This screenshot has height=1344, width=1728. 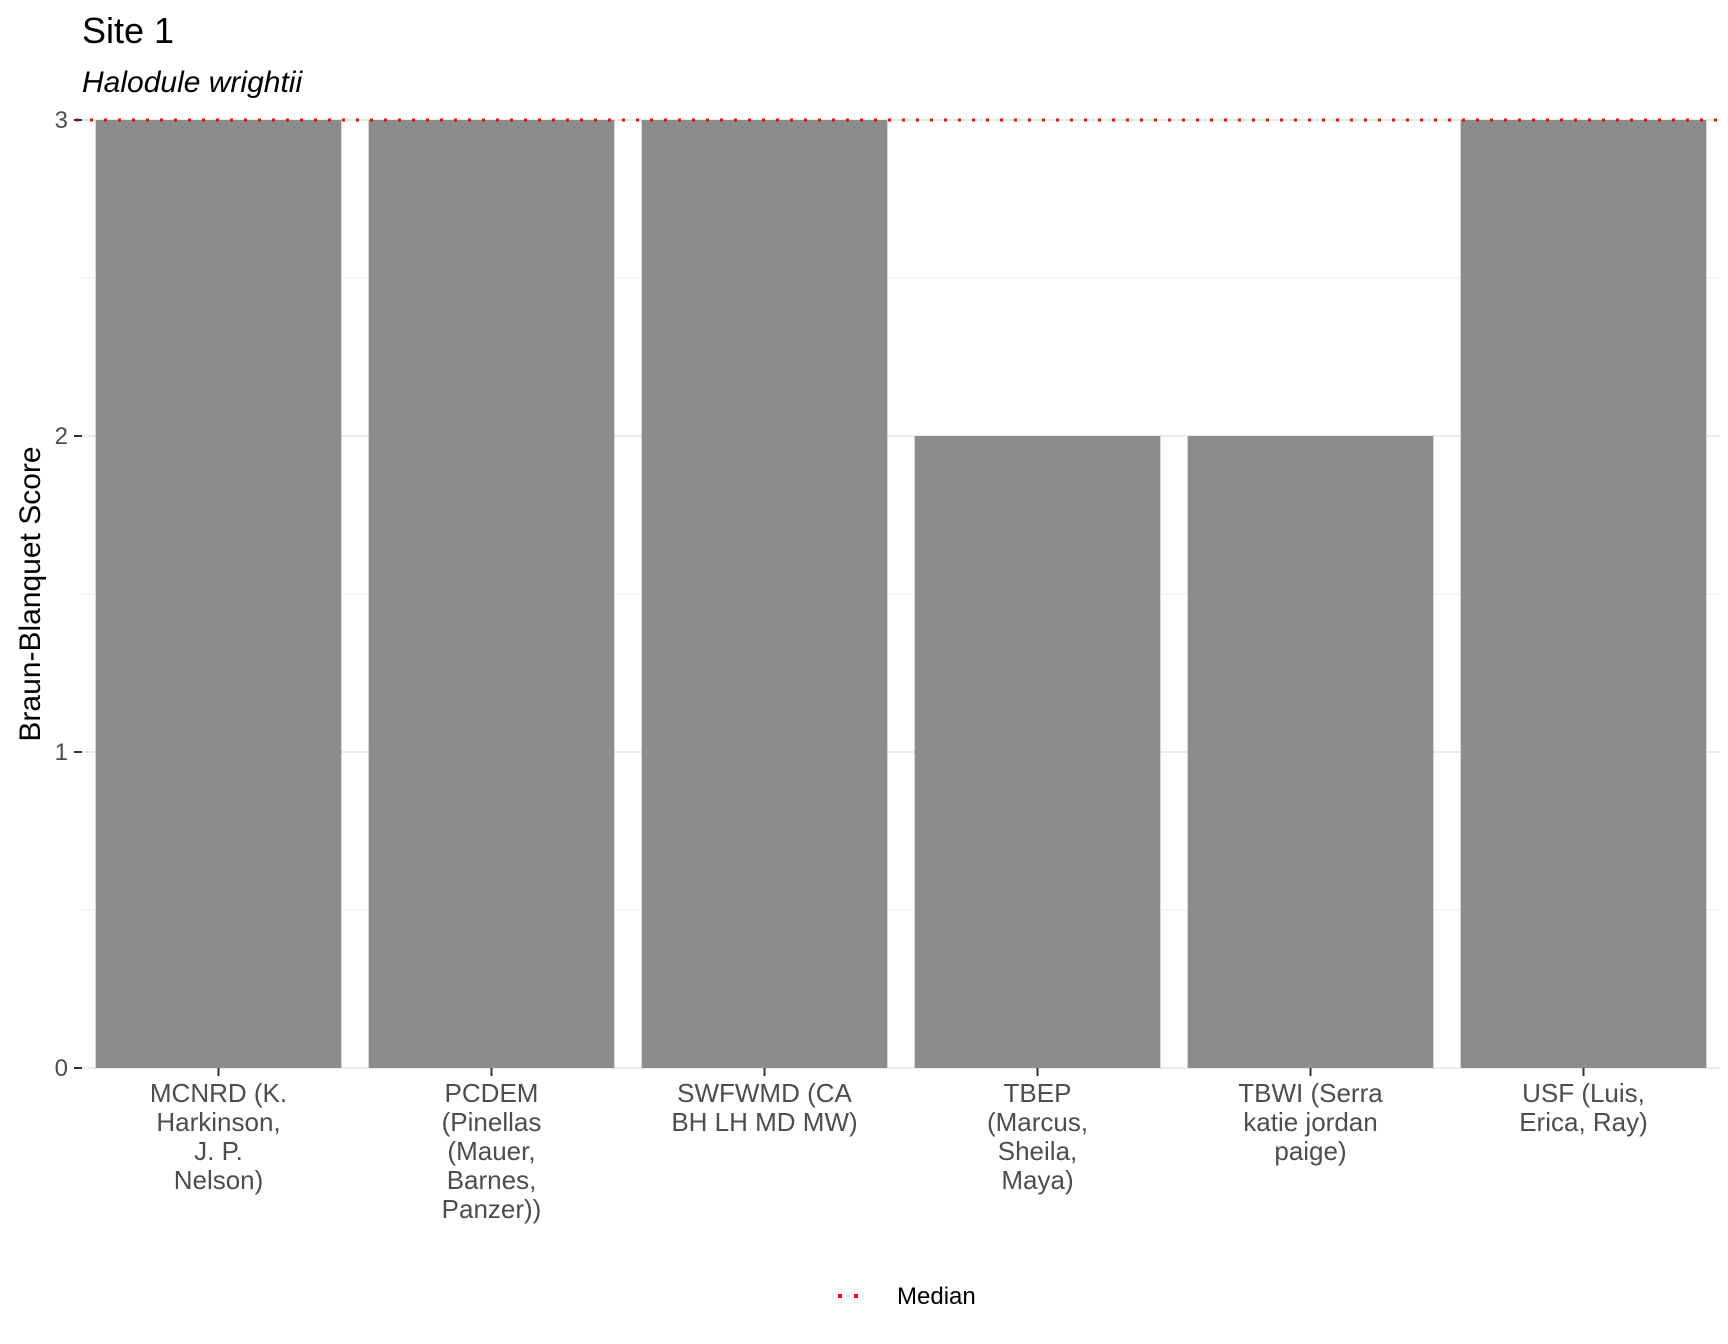 What do you see at coordinates (764, 1093) in the screenshot?
I see `x-tick-label-line: SWFWMD (CA` at bounding box center [764, 1093].